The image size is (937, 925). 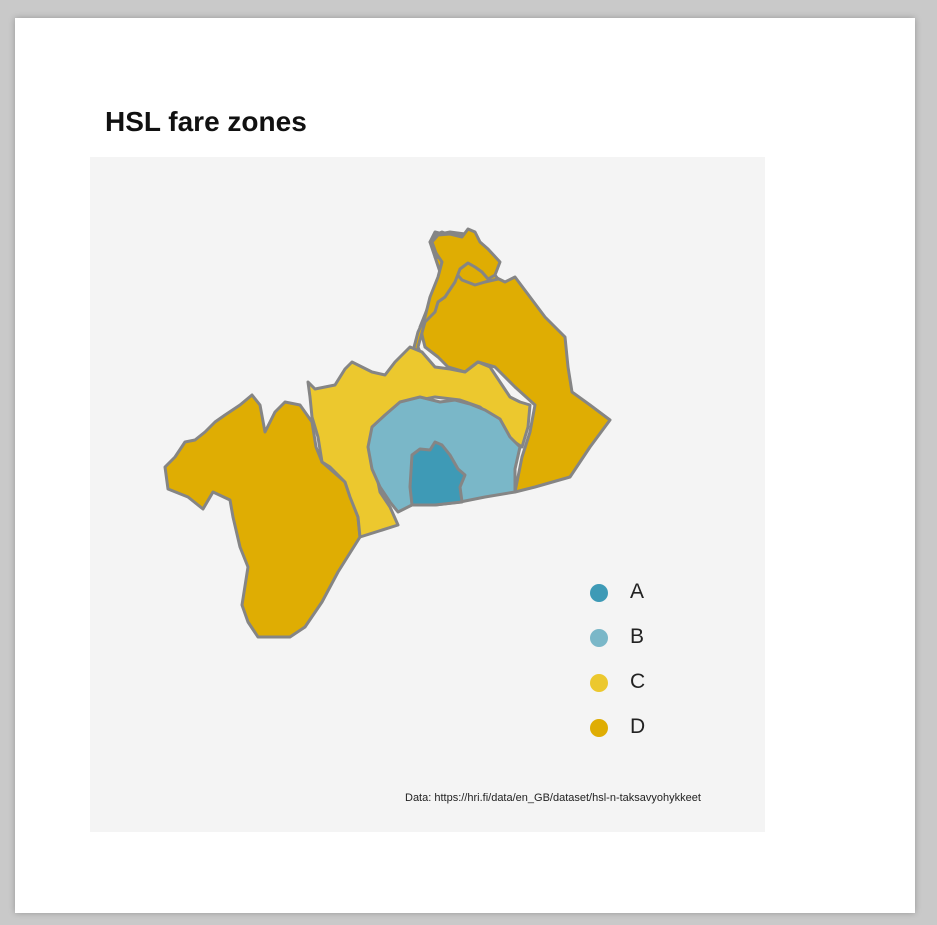 I want to click on legend-label-d: D, so click(x=638, y=726).